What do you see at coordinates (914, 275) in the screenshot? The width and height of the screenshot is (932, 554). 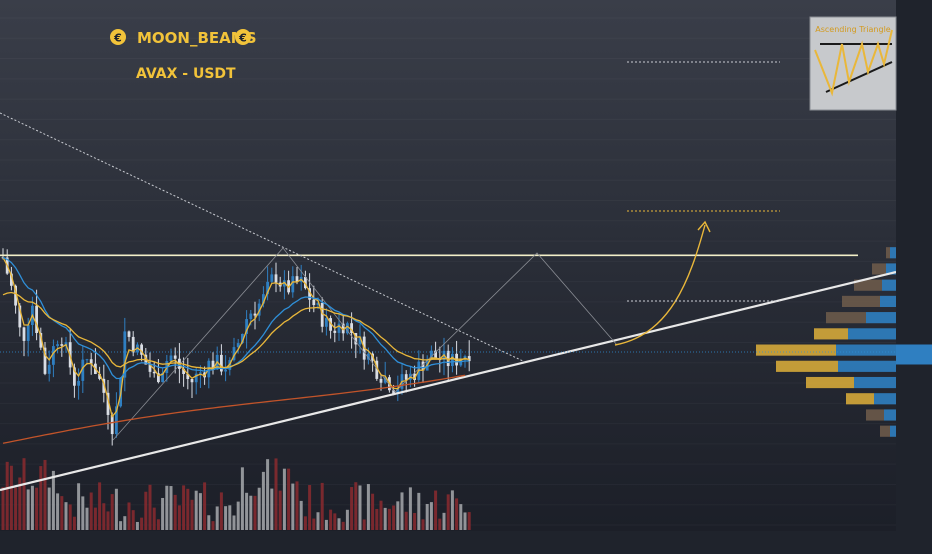 I see `price-axis` at bounding box center [914, 275].